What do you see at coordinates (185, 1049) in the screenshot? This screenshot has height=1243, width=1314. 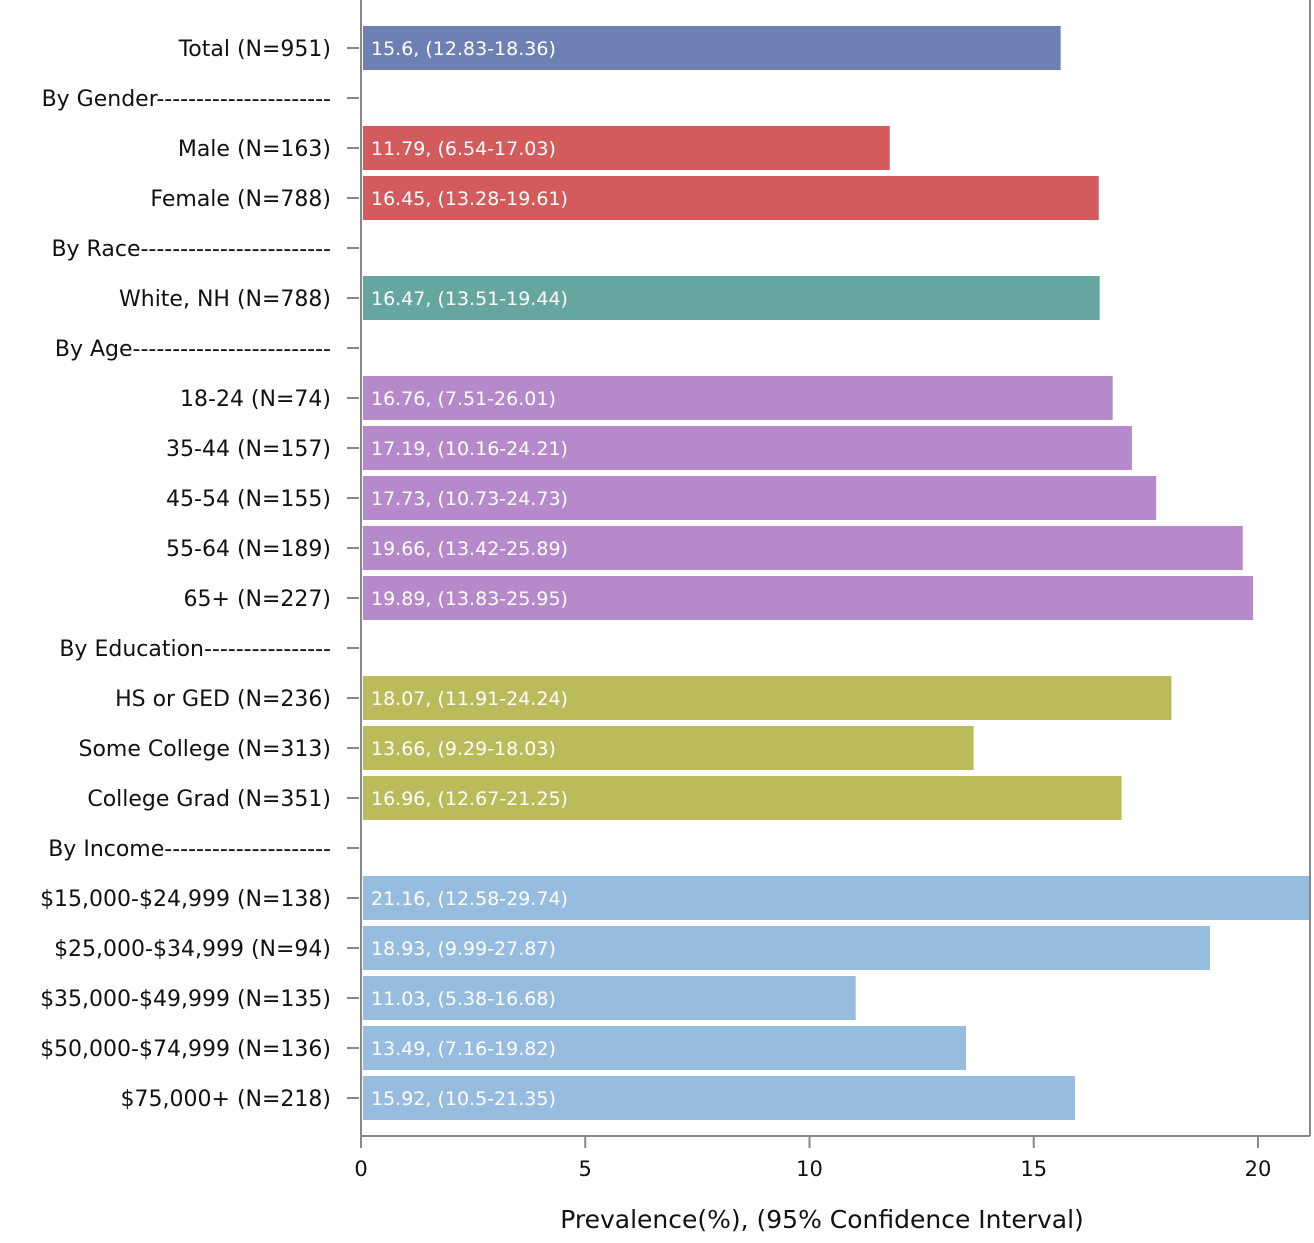 I see `category-label: $50,000-$74,999 (N=136)` at bounding box center [185, 1049].